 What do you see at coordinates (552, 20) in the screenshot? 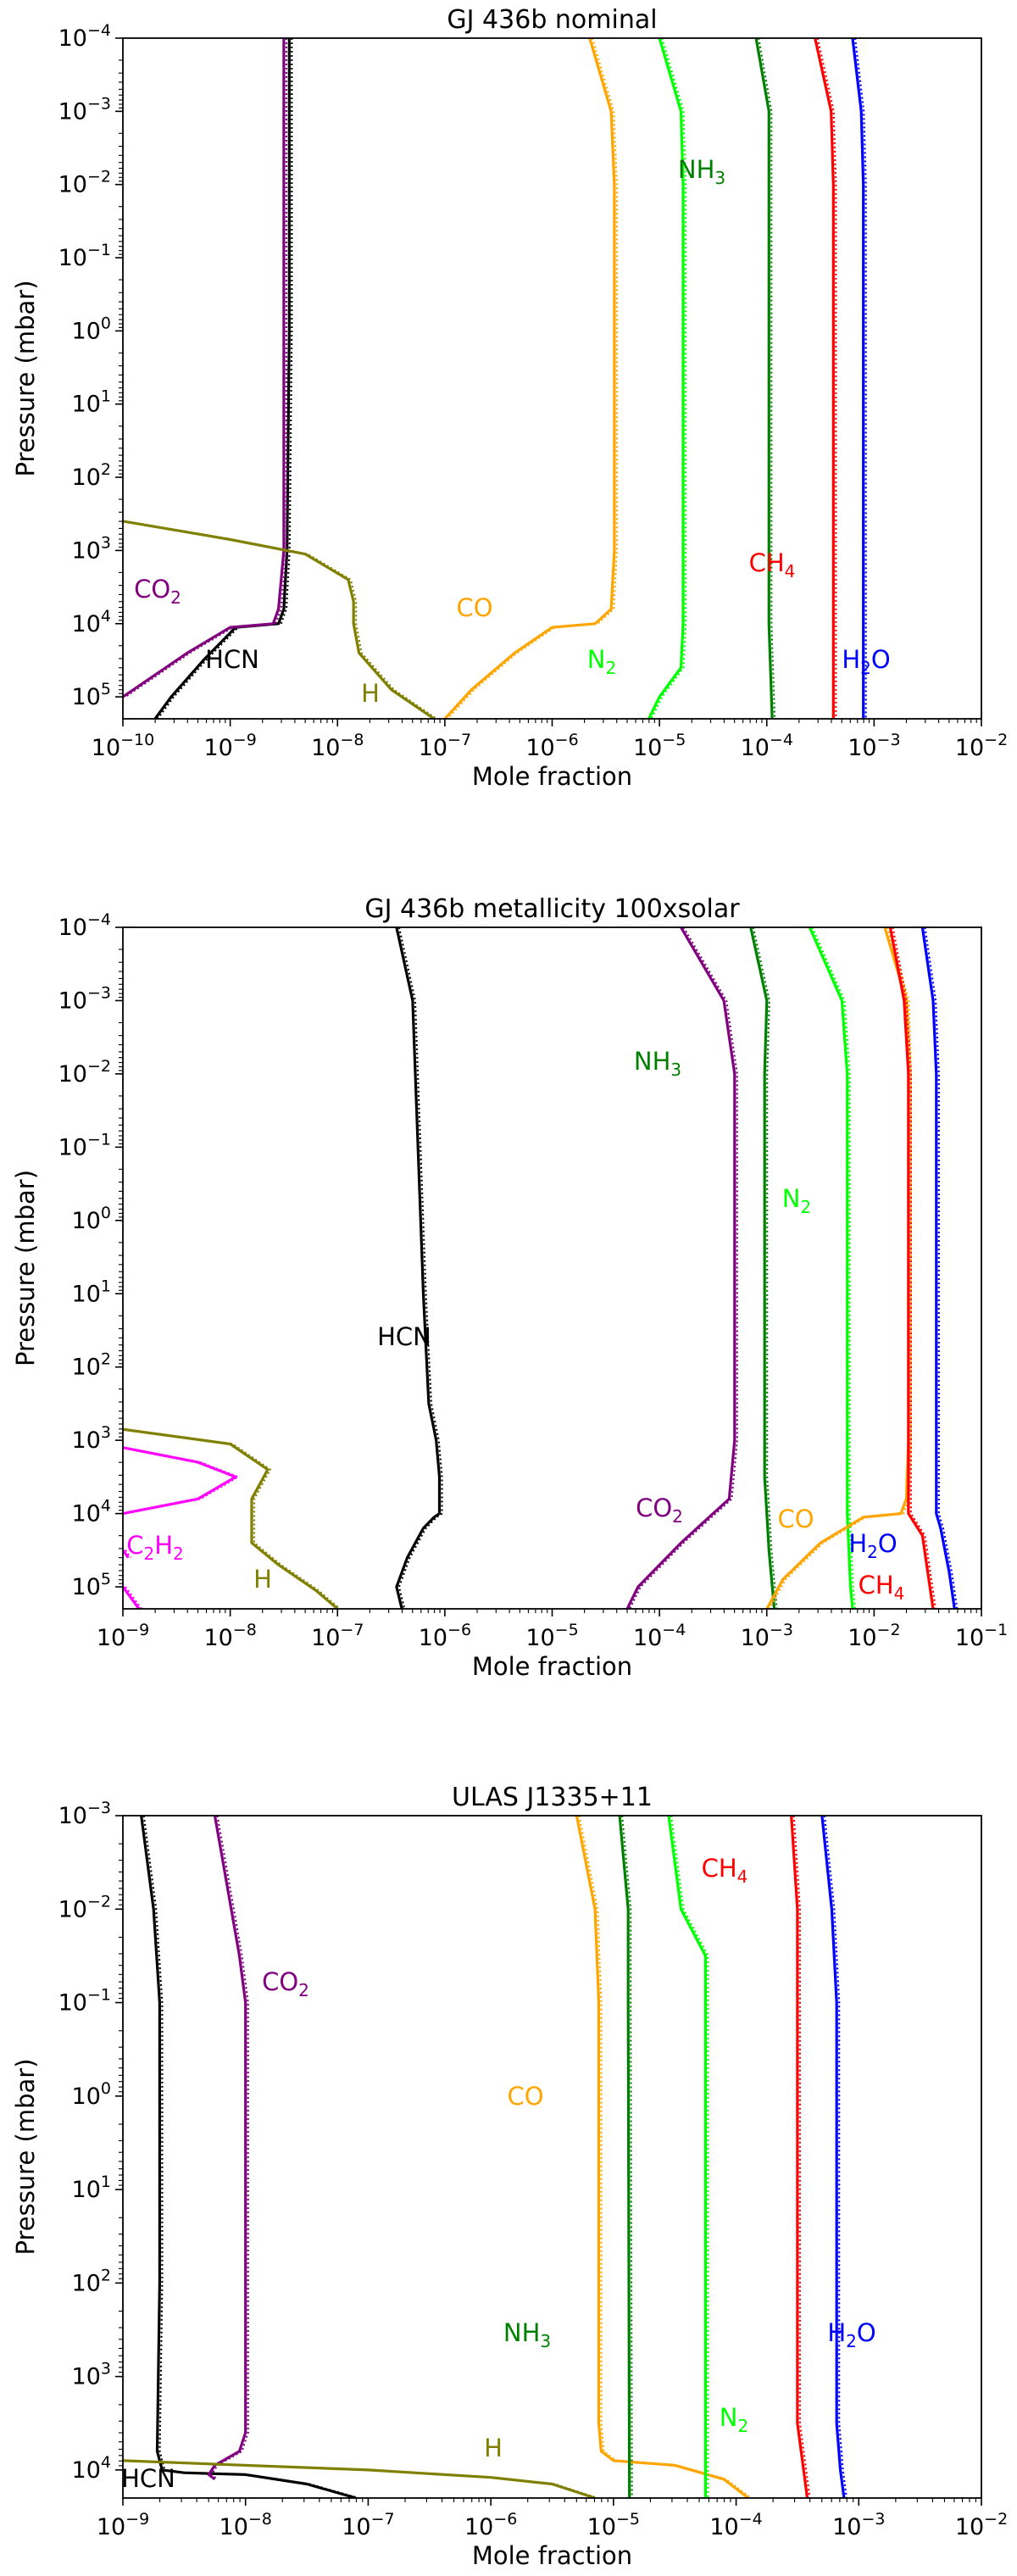
I see `chart-title: GJ 436b nominal` at bounding box center [552, 20].